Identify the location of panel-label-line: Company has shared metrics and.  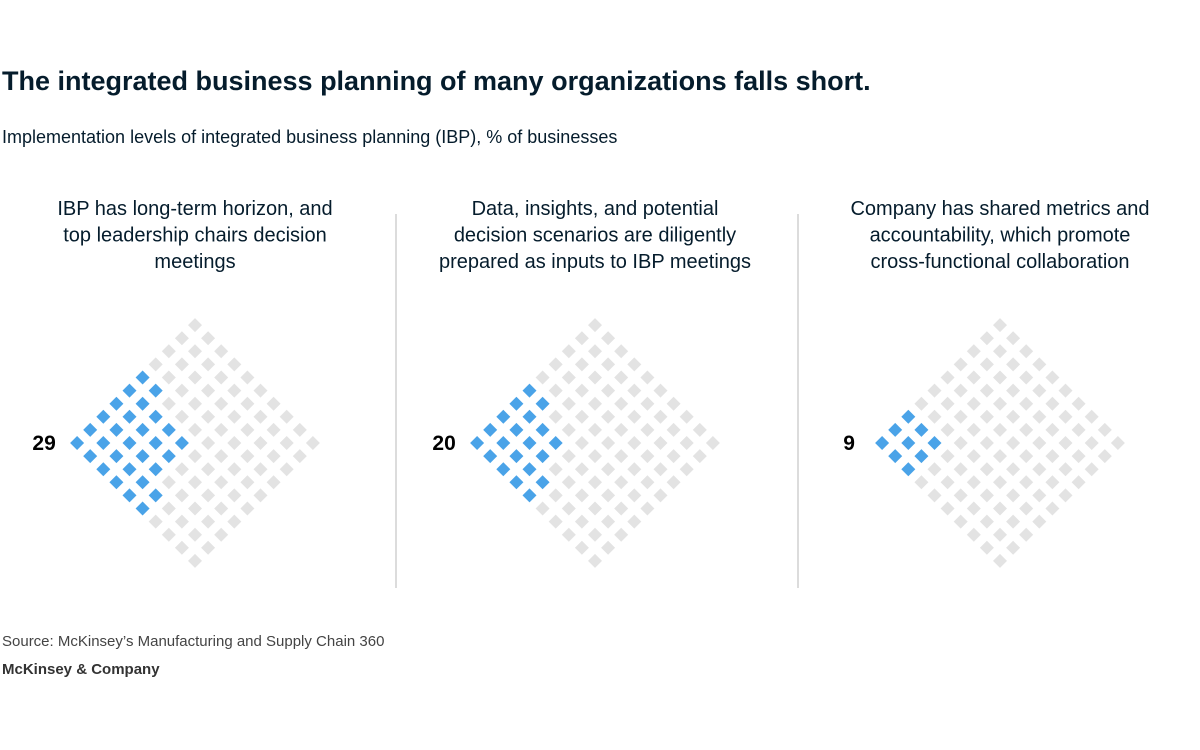
(999, 209).